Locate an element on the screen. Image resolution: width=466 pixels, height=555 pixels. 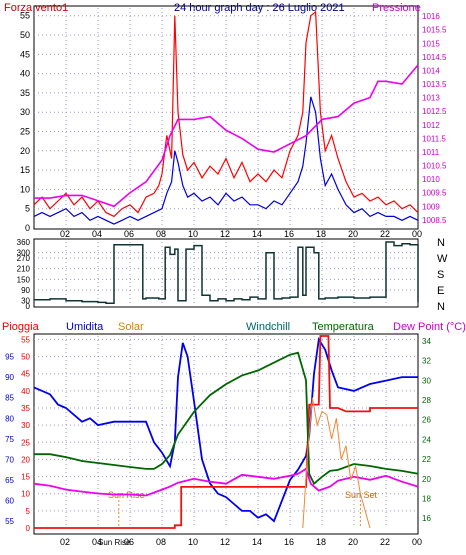
y-tick-label-rain: 15 is located at coordinates (25, 477).